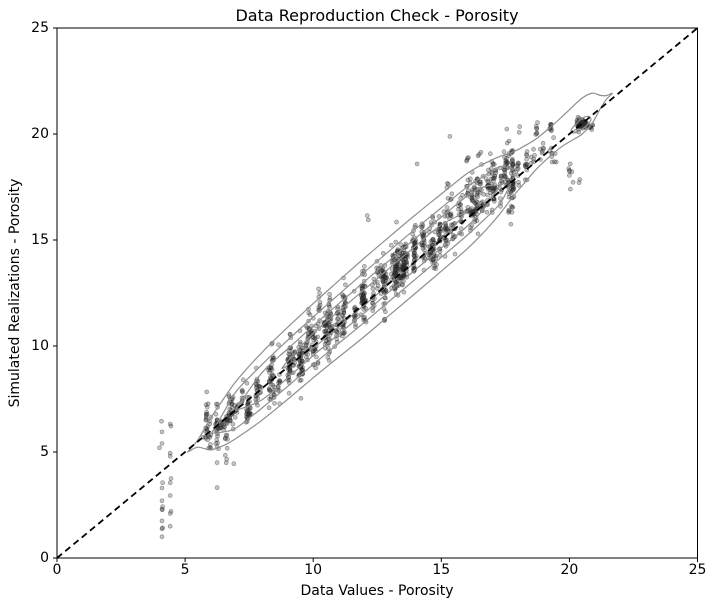  I want to click on contour-line, so click(581, 124).